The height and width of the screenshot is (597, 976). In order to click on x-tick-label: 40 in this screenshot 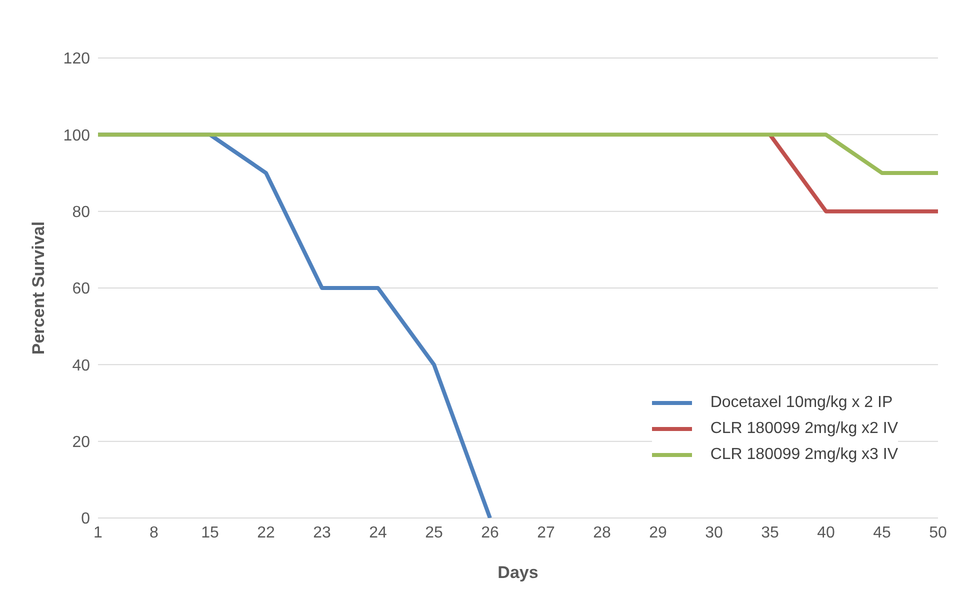, I will do `click(826, 533)`.